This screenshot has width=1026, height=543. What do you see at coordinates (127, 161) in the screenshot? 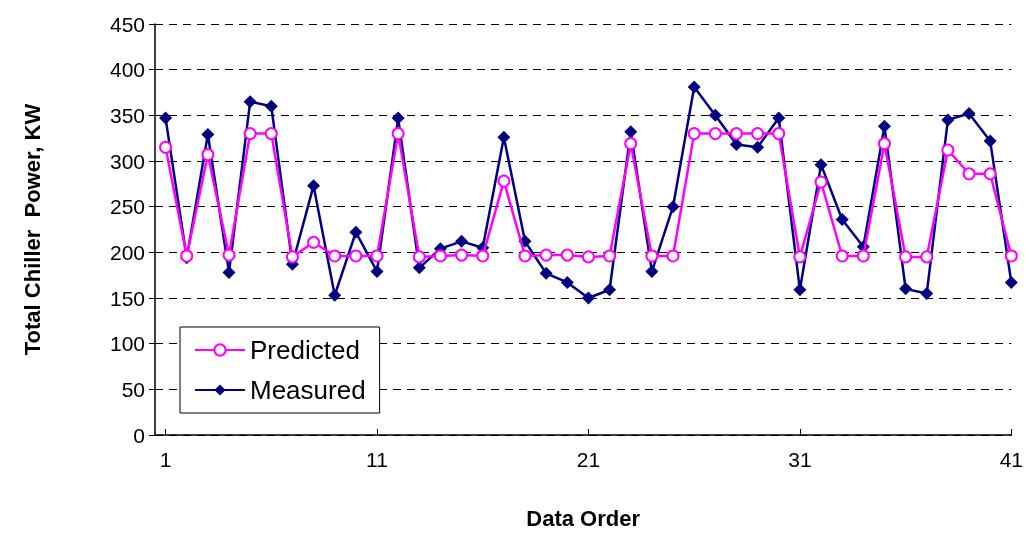
I see `y-tick-label: 300` at bounding box center [127, 161].